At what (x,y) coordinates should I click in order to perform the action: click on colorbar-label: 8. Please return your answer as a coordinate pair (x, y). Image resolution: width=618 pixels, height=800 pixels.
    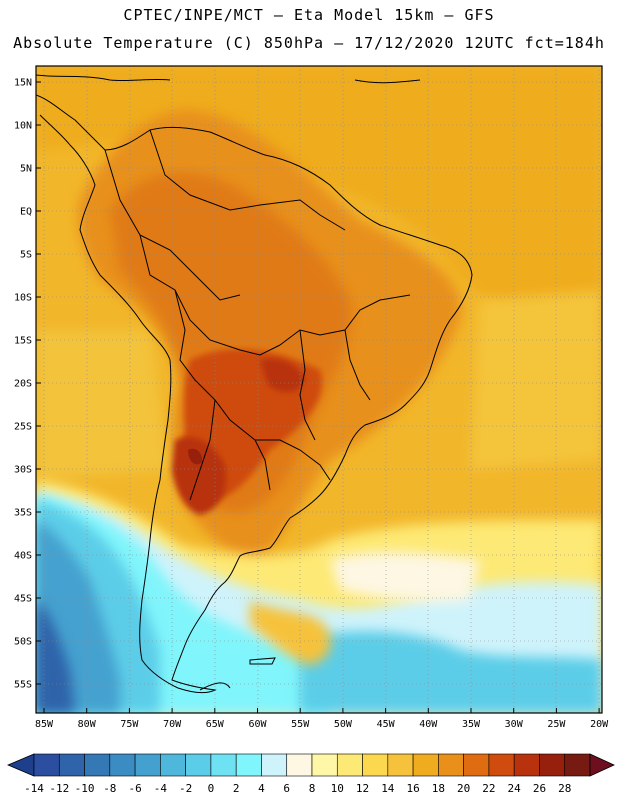
    Looking at the image, I should click on (312, 788).